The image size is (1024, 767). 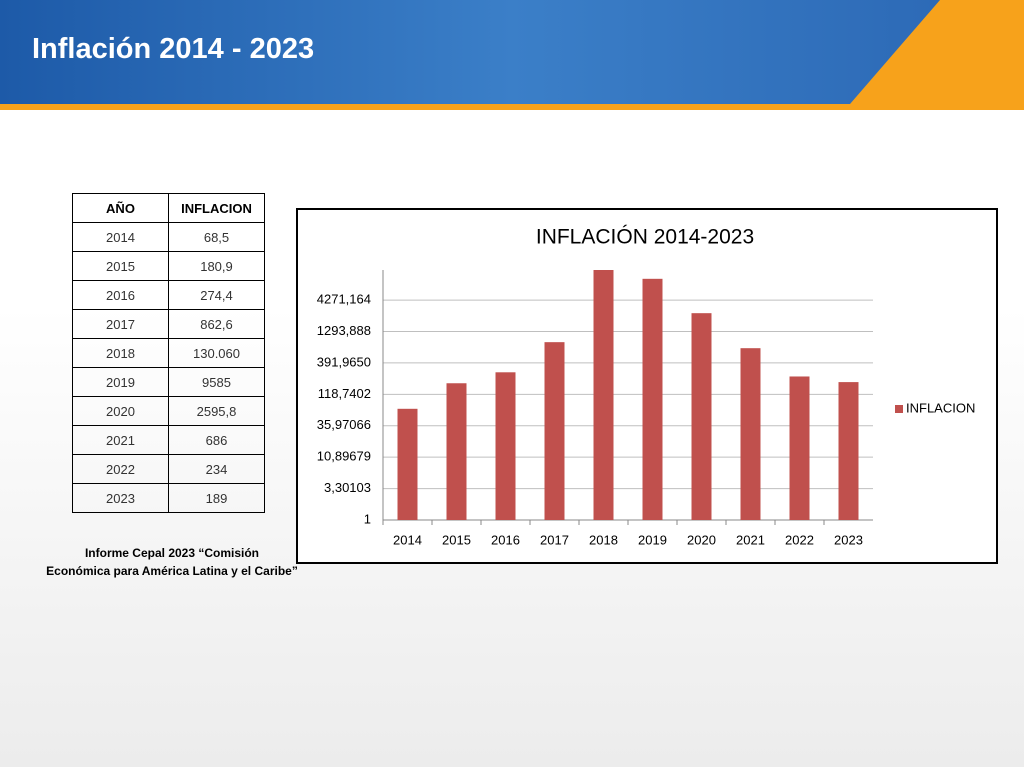 I want to click on x-tick-label: 2016, so click(x=505, y=539).